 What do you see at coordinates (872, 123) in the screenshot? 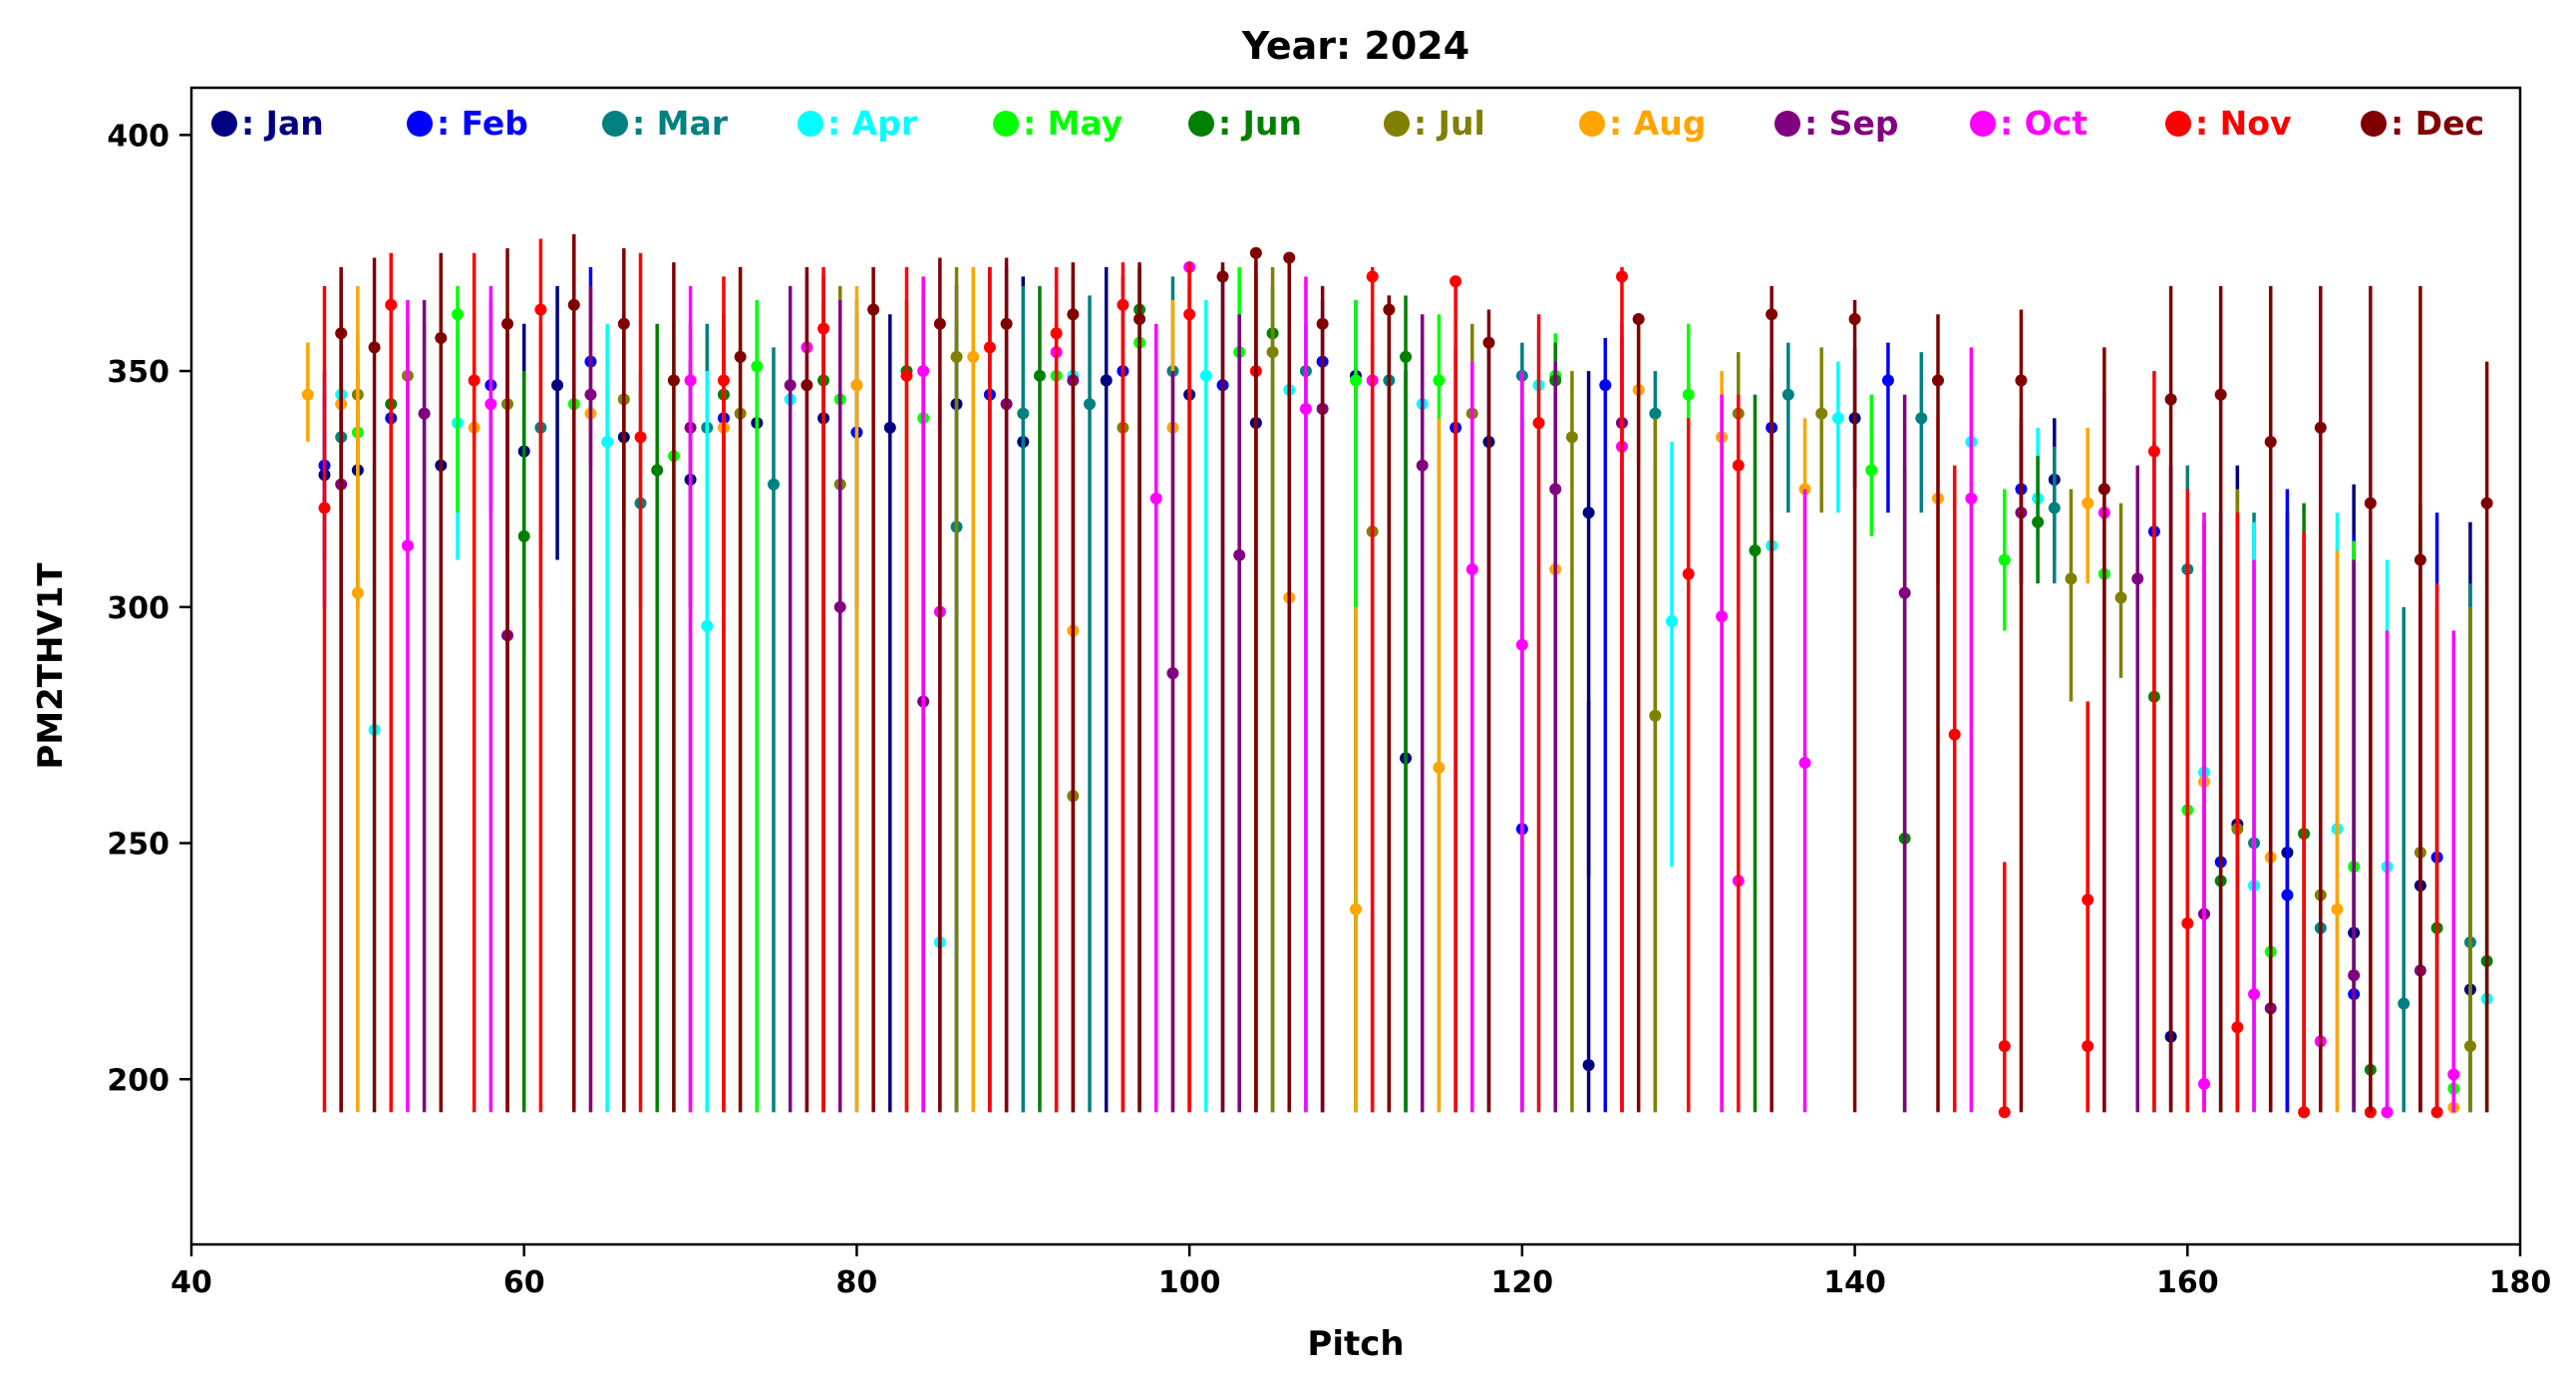
I see `legend-label: : Apr` at bounding box center [872, 123].